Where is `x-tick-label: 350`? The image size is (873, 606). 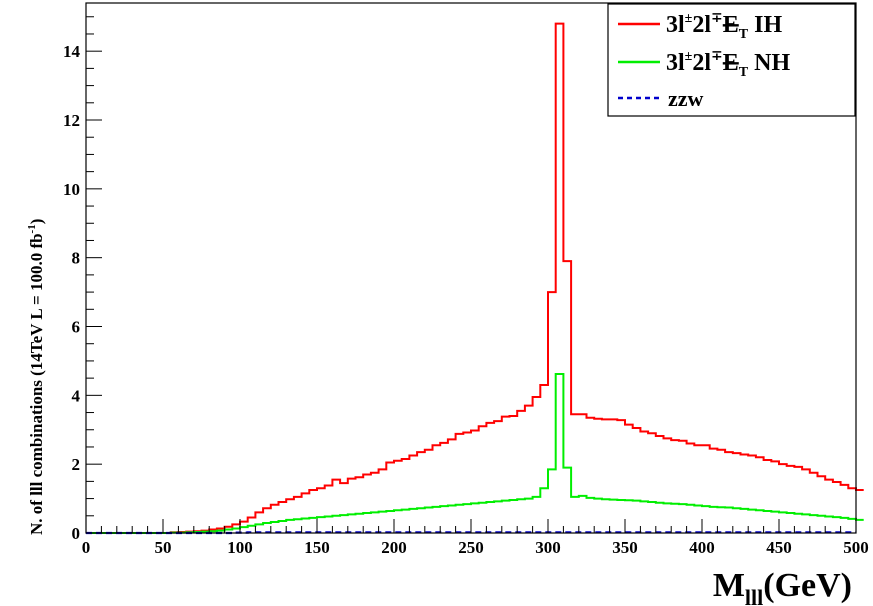
x-tick-label: 350 is located at coordinates (625, 547).